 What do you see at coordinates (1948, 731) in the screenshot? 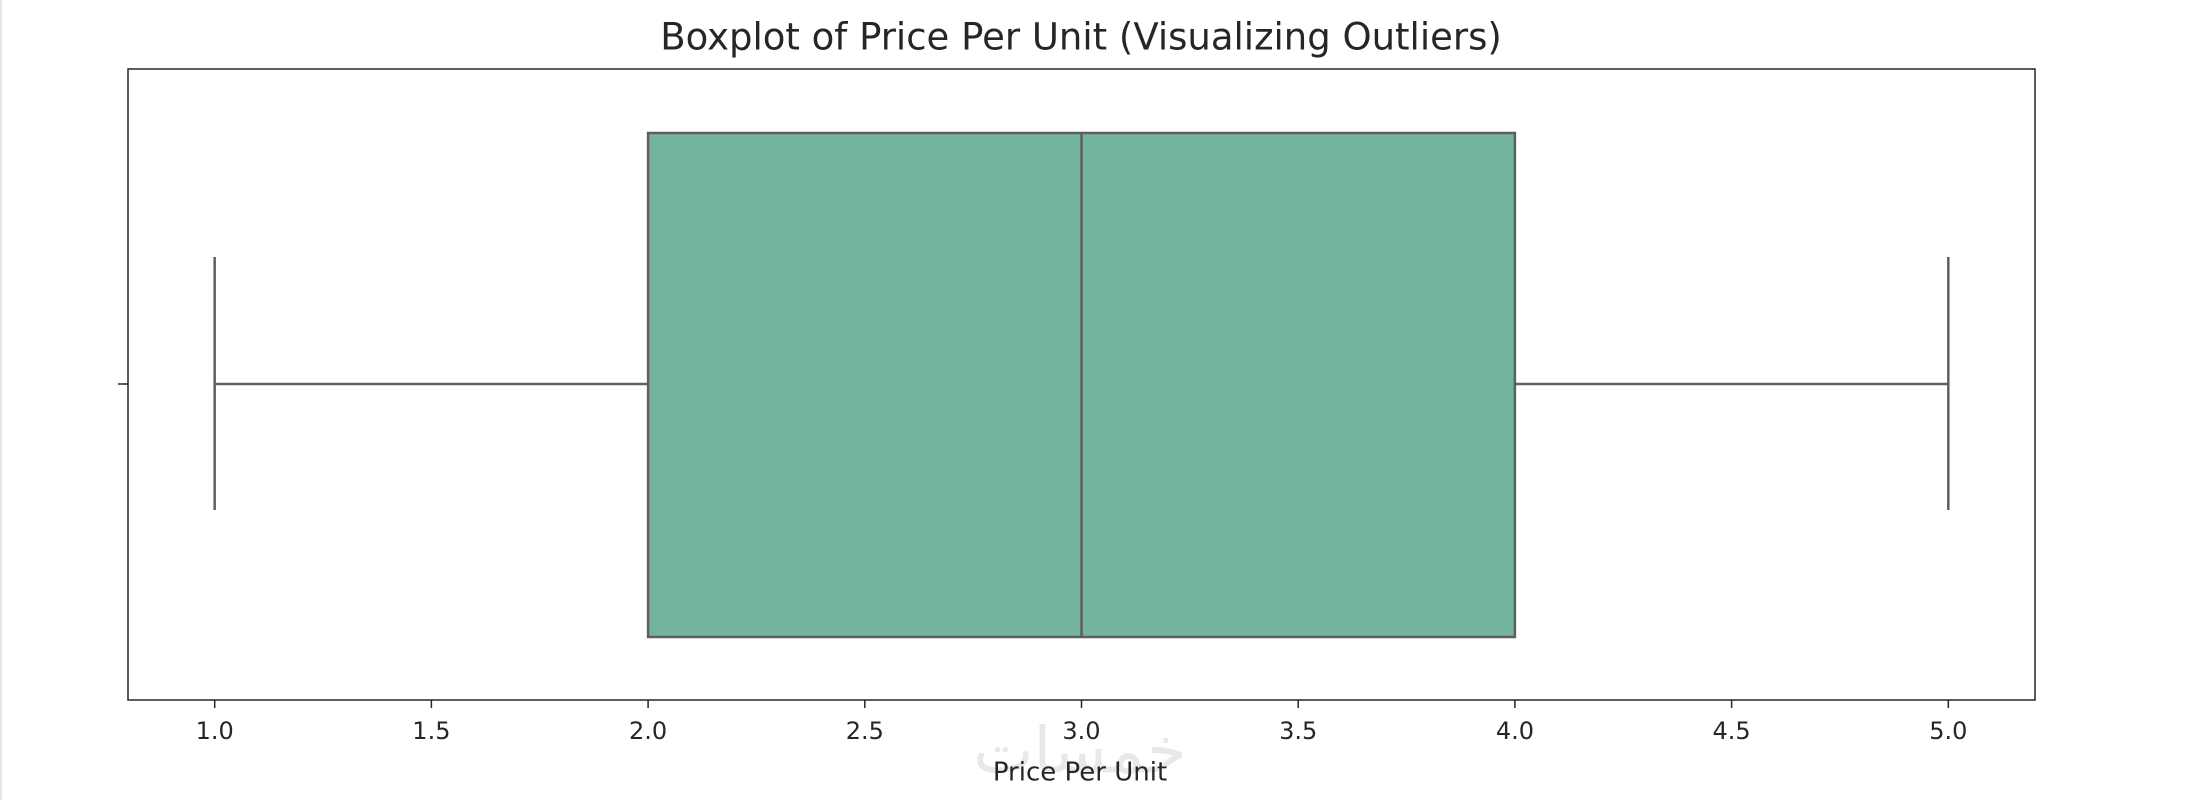
I see `x-tick-label: 5.0` at bounding box center [1948, 731].